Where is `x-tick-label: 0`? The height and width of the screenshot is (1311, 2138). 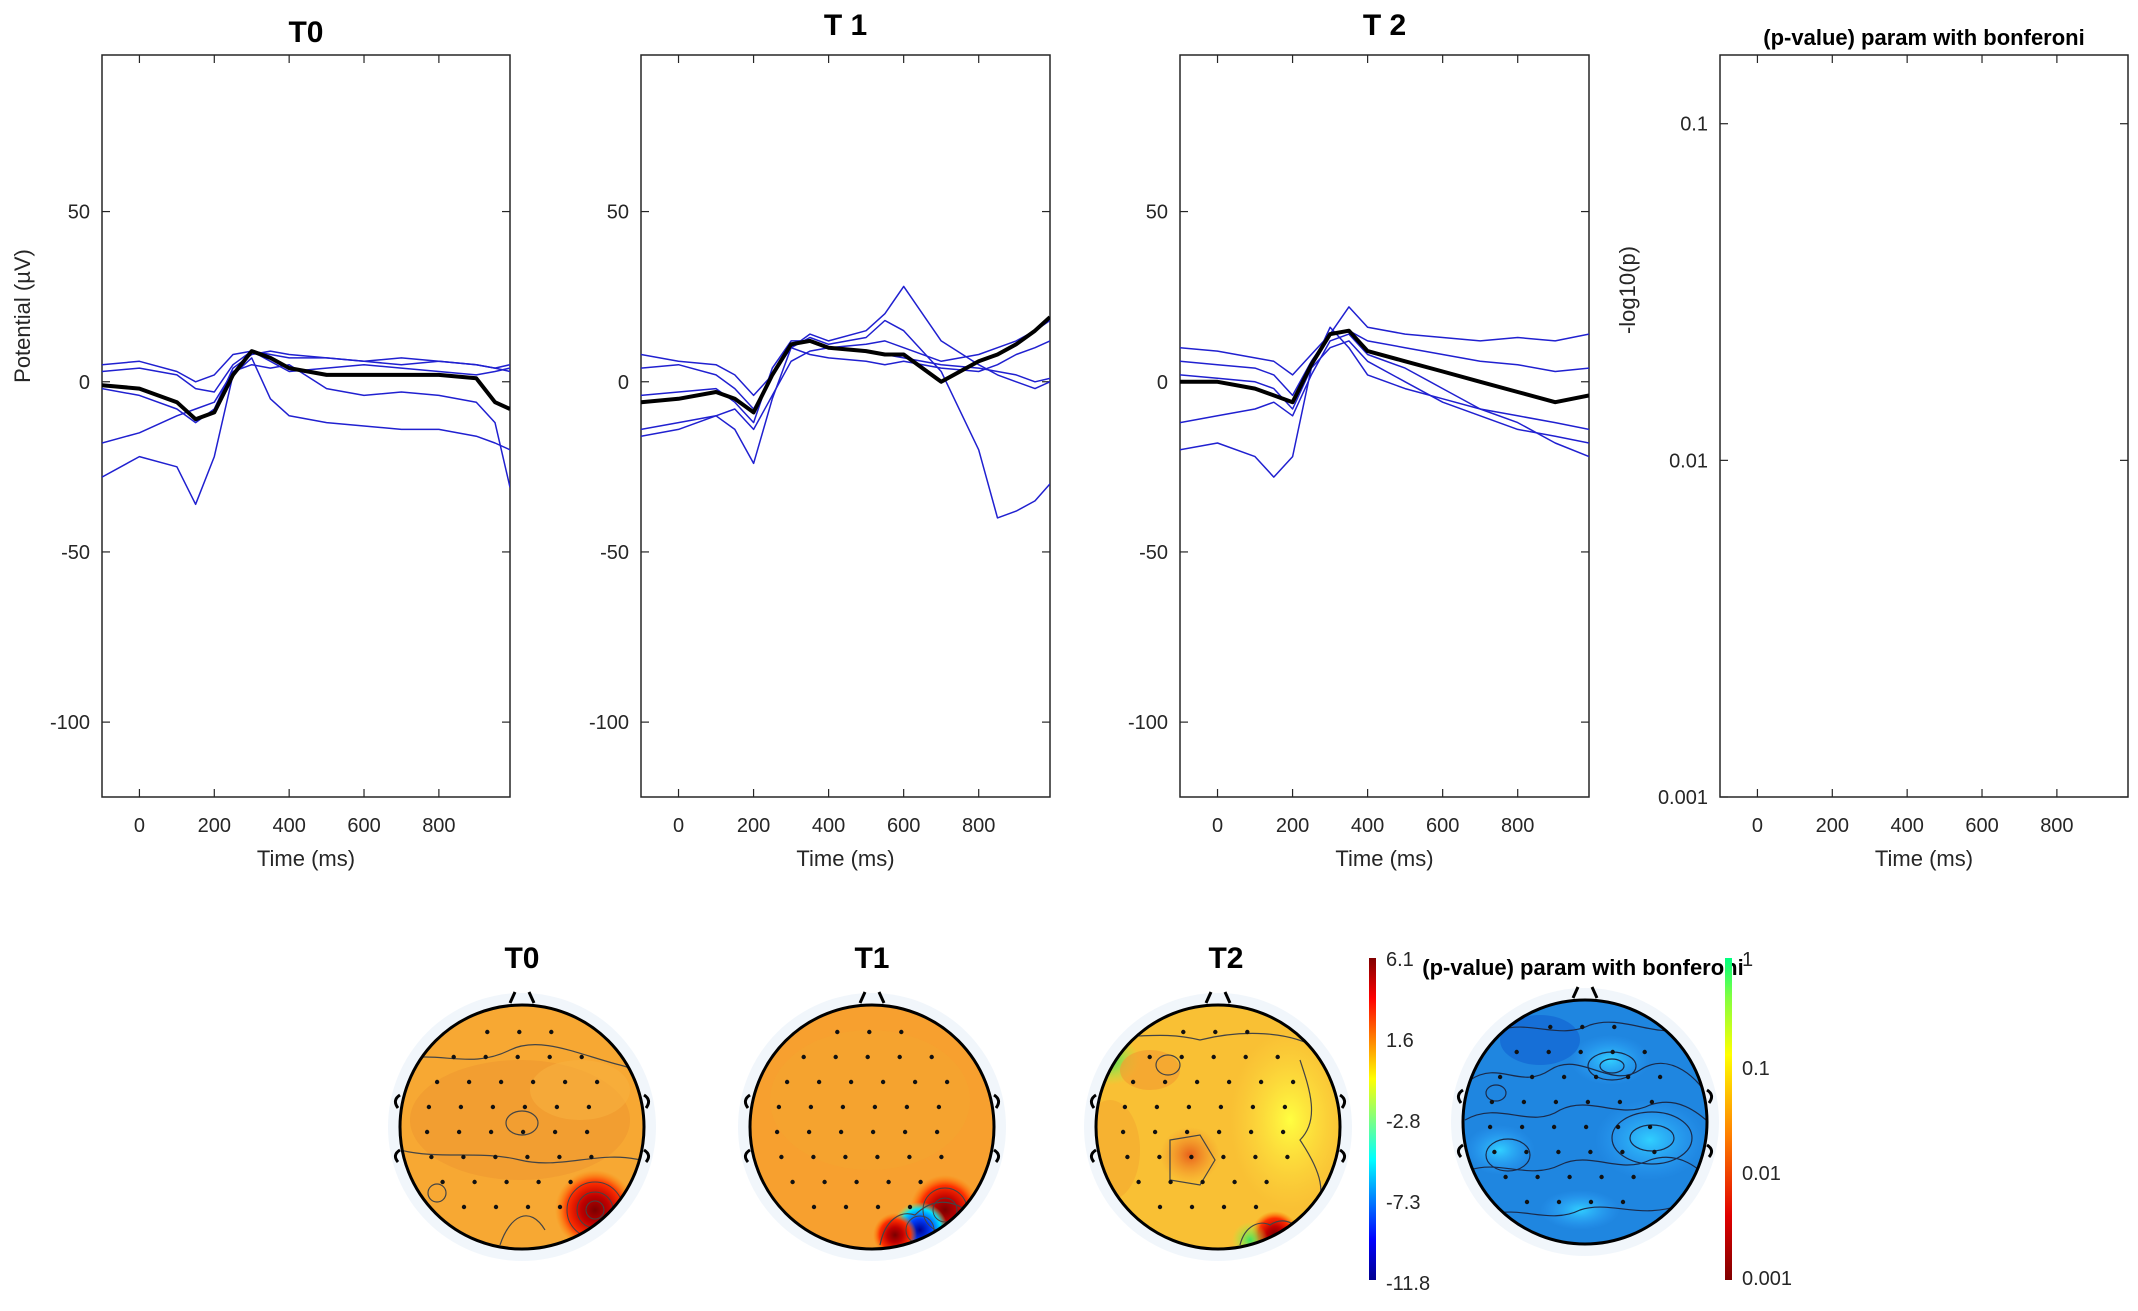
x-tick-label: 0 is located at coordinates (1757, 826).